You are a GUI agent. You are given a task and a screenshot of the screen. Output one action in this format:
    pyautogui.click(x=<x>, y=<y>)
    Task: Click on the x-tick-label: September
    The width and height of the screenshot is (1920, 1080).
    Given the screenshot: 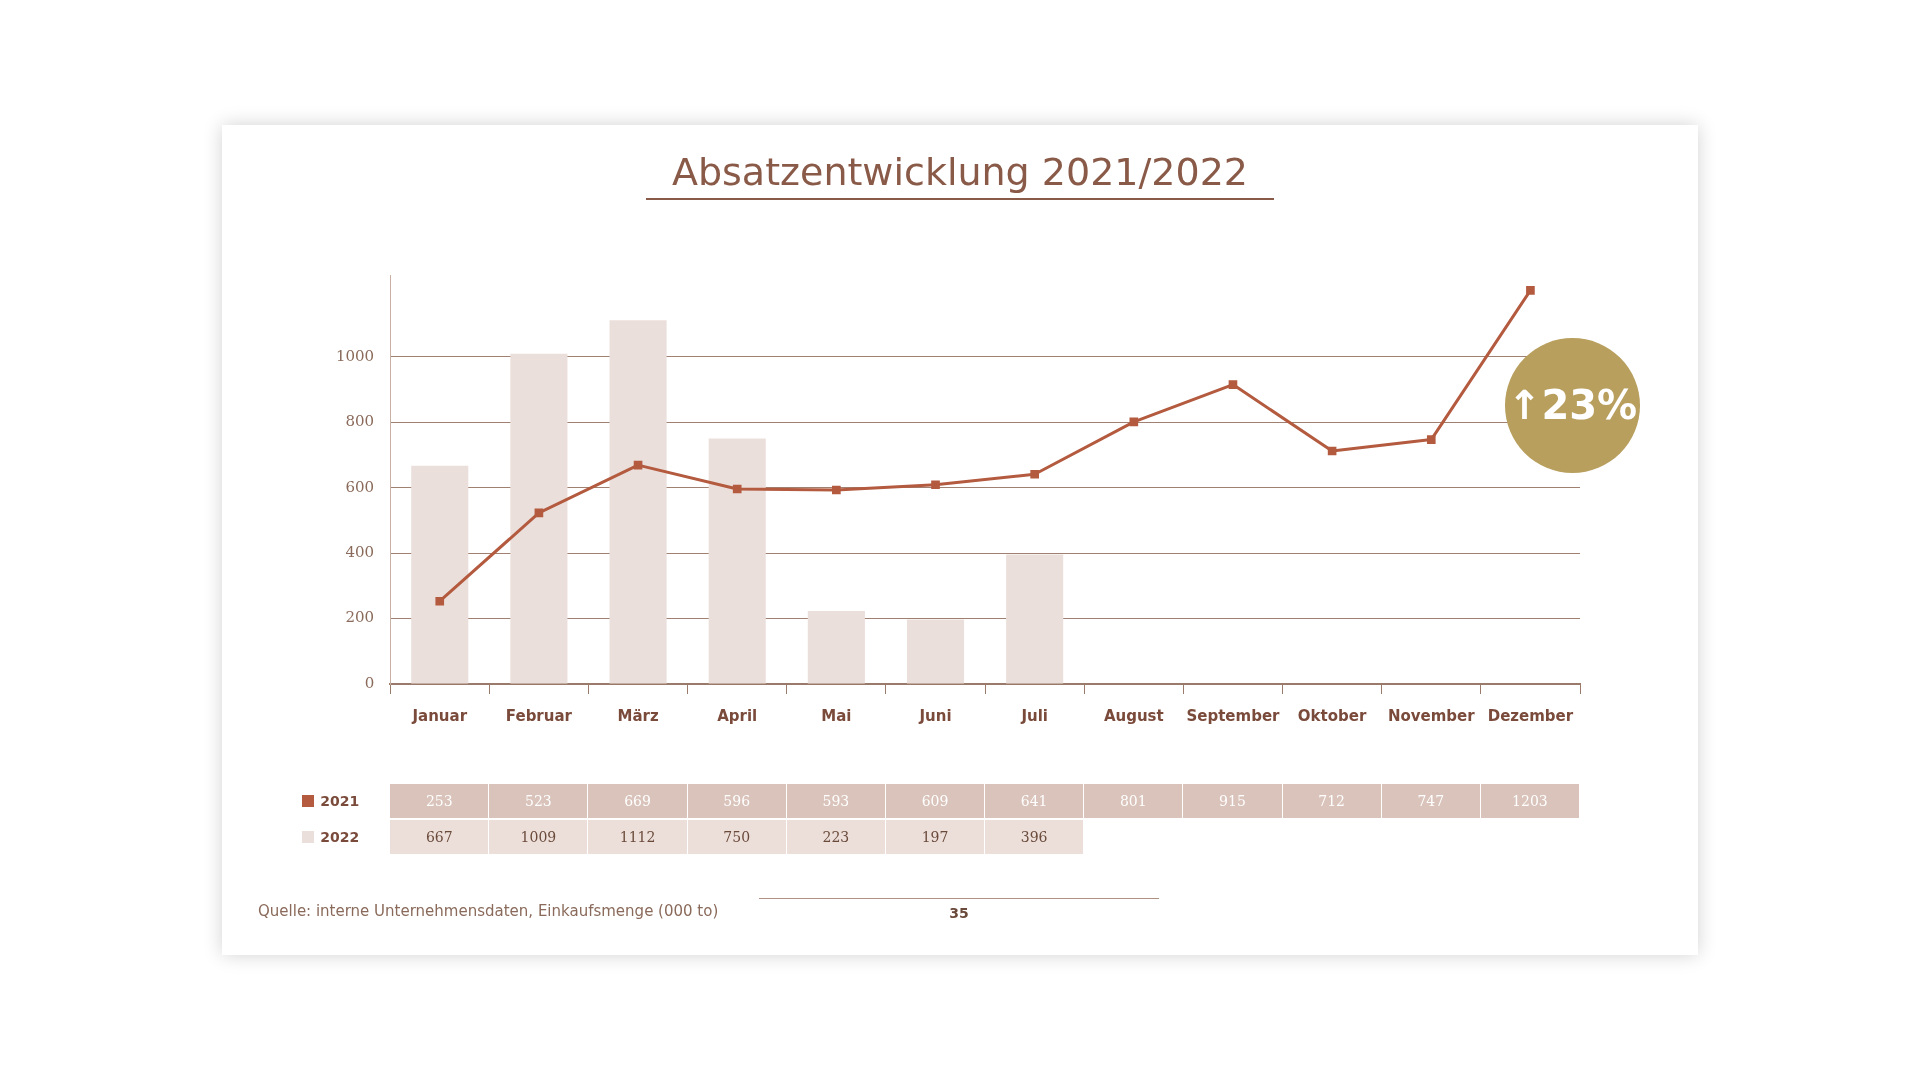 What is the action you would take?
    pyautogui.click(x=1233, y=715)
    